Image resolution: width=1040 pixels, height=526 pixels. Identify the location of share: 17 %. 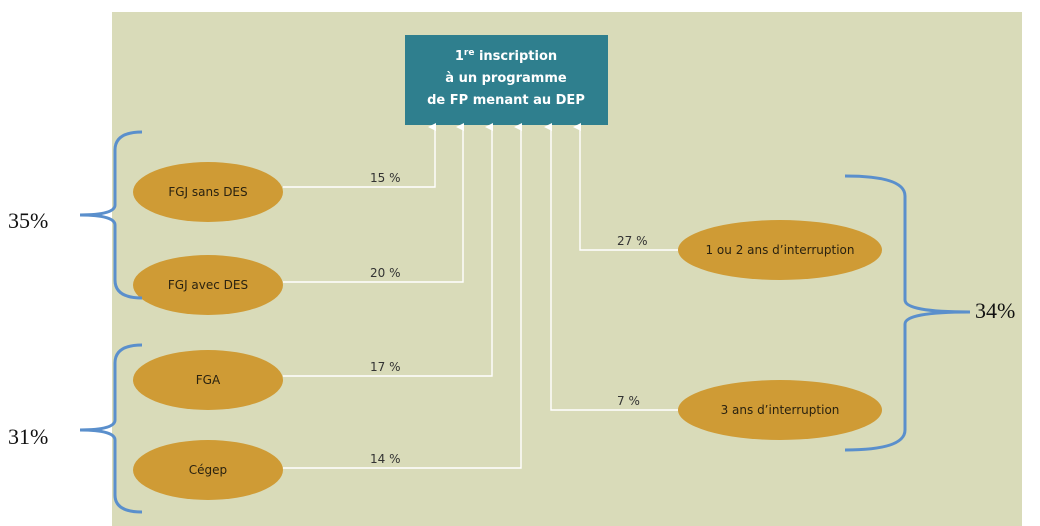
(385, 367).